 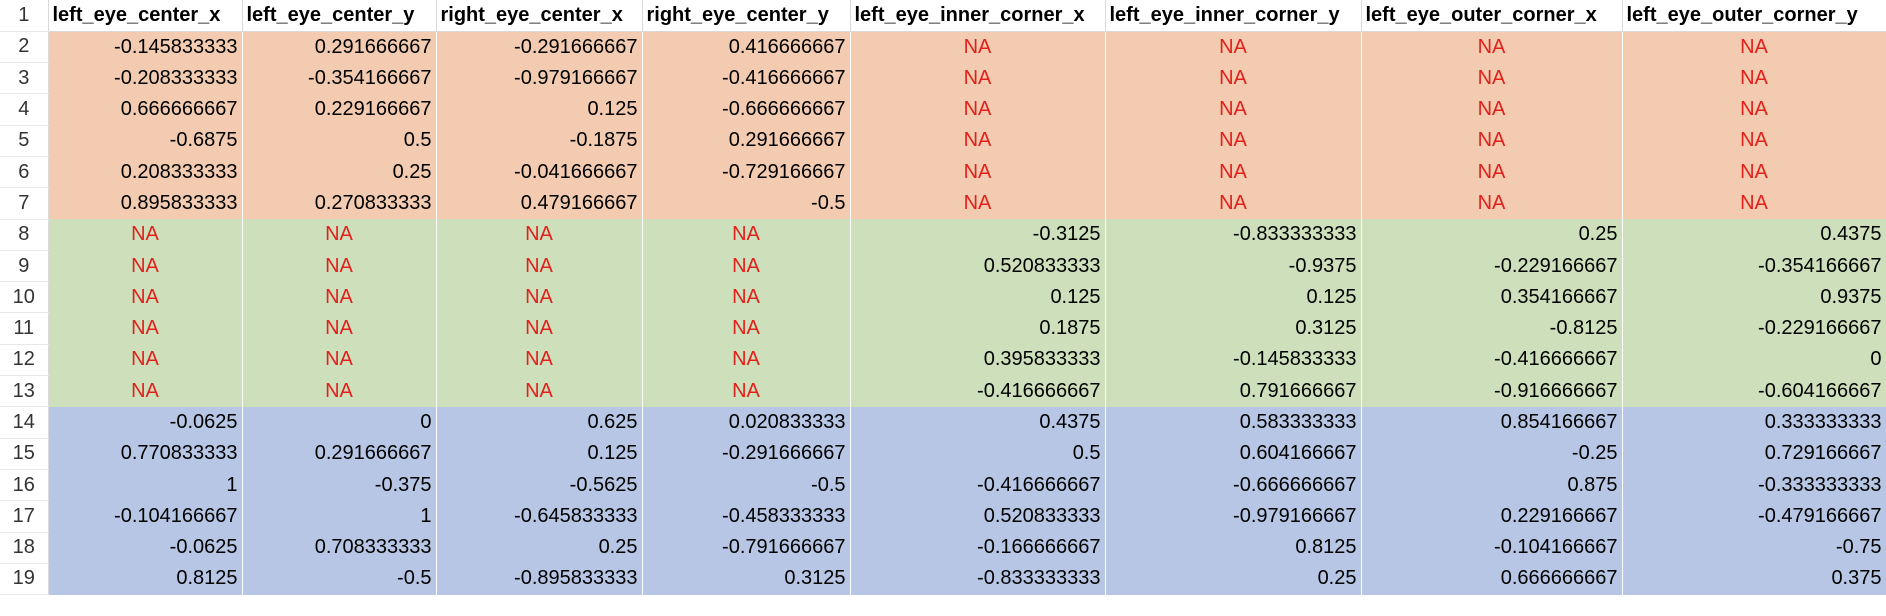 I want to click on row-number: 6, so click(x=24, y=172).